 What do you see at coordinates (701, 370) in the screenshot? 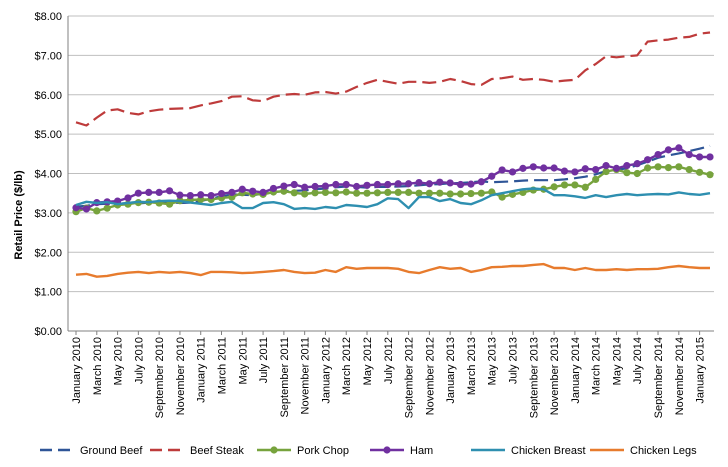
I see `x-tick-label: January 2015` at bounding box center [701, 370].